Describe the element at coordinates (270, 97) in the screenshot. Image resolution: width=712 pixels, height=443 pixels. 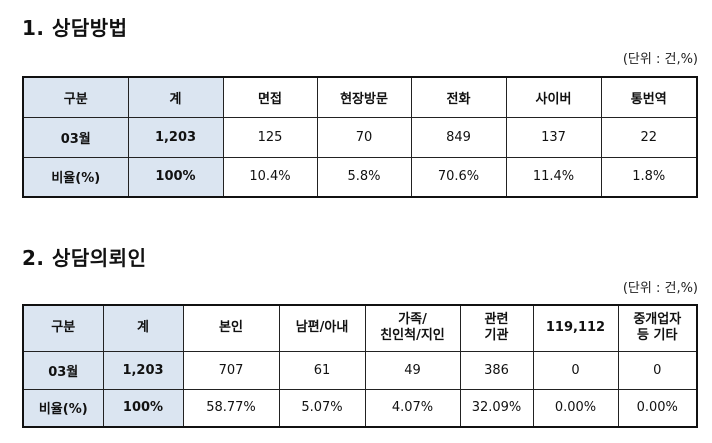
I see `header-cell: 면접` at that location.